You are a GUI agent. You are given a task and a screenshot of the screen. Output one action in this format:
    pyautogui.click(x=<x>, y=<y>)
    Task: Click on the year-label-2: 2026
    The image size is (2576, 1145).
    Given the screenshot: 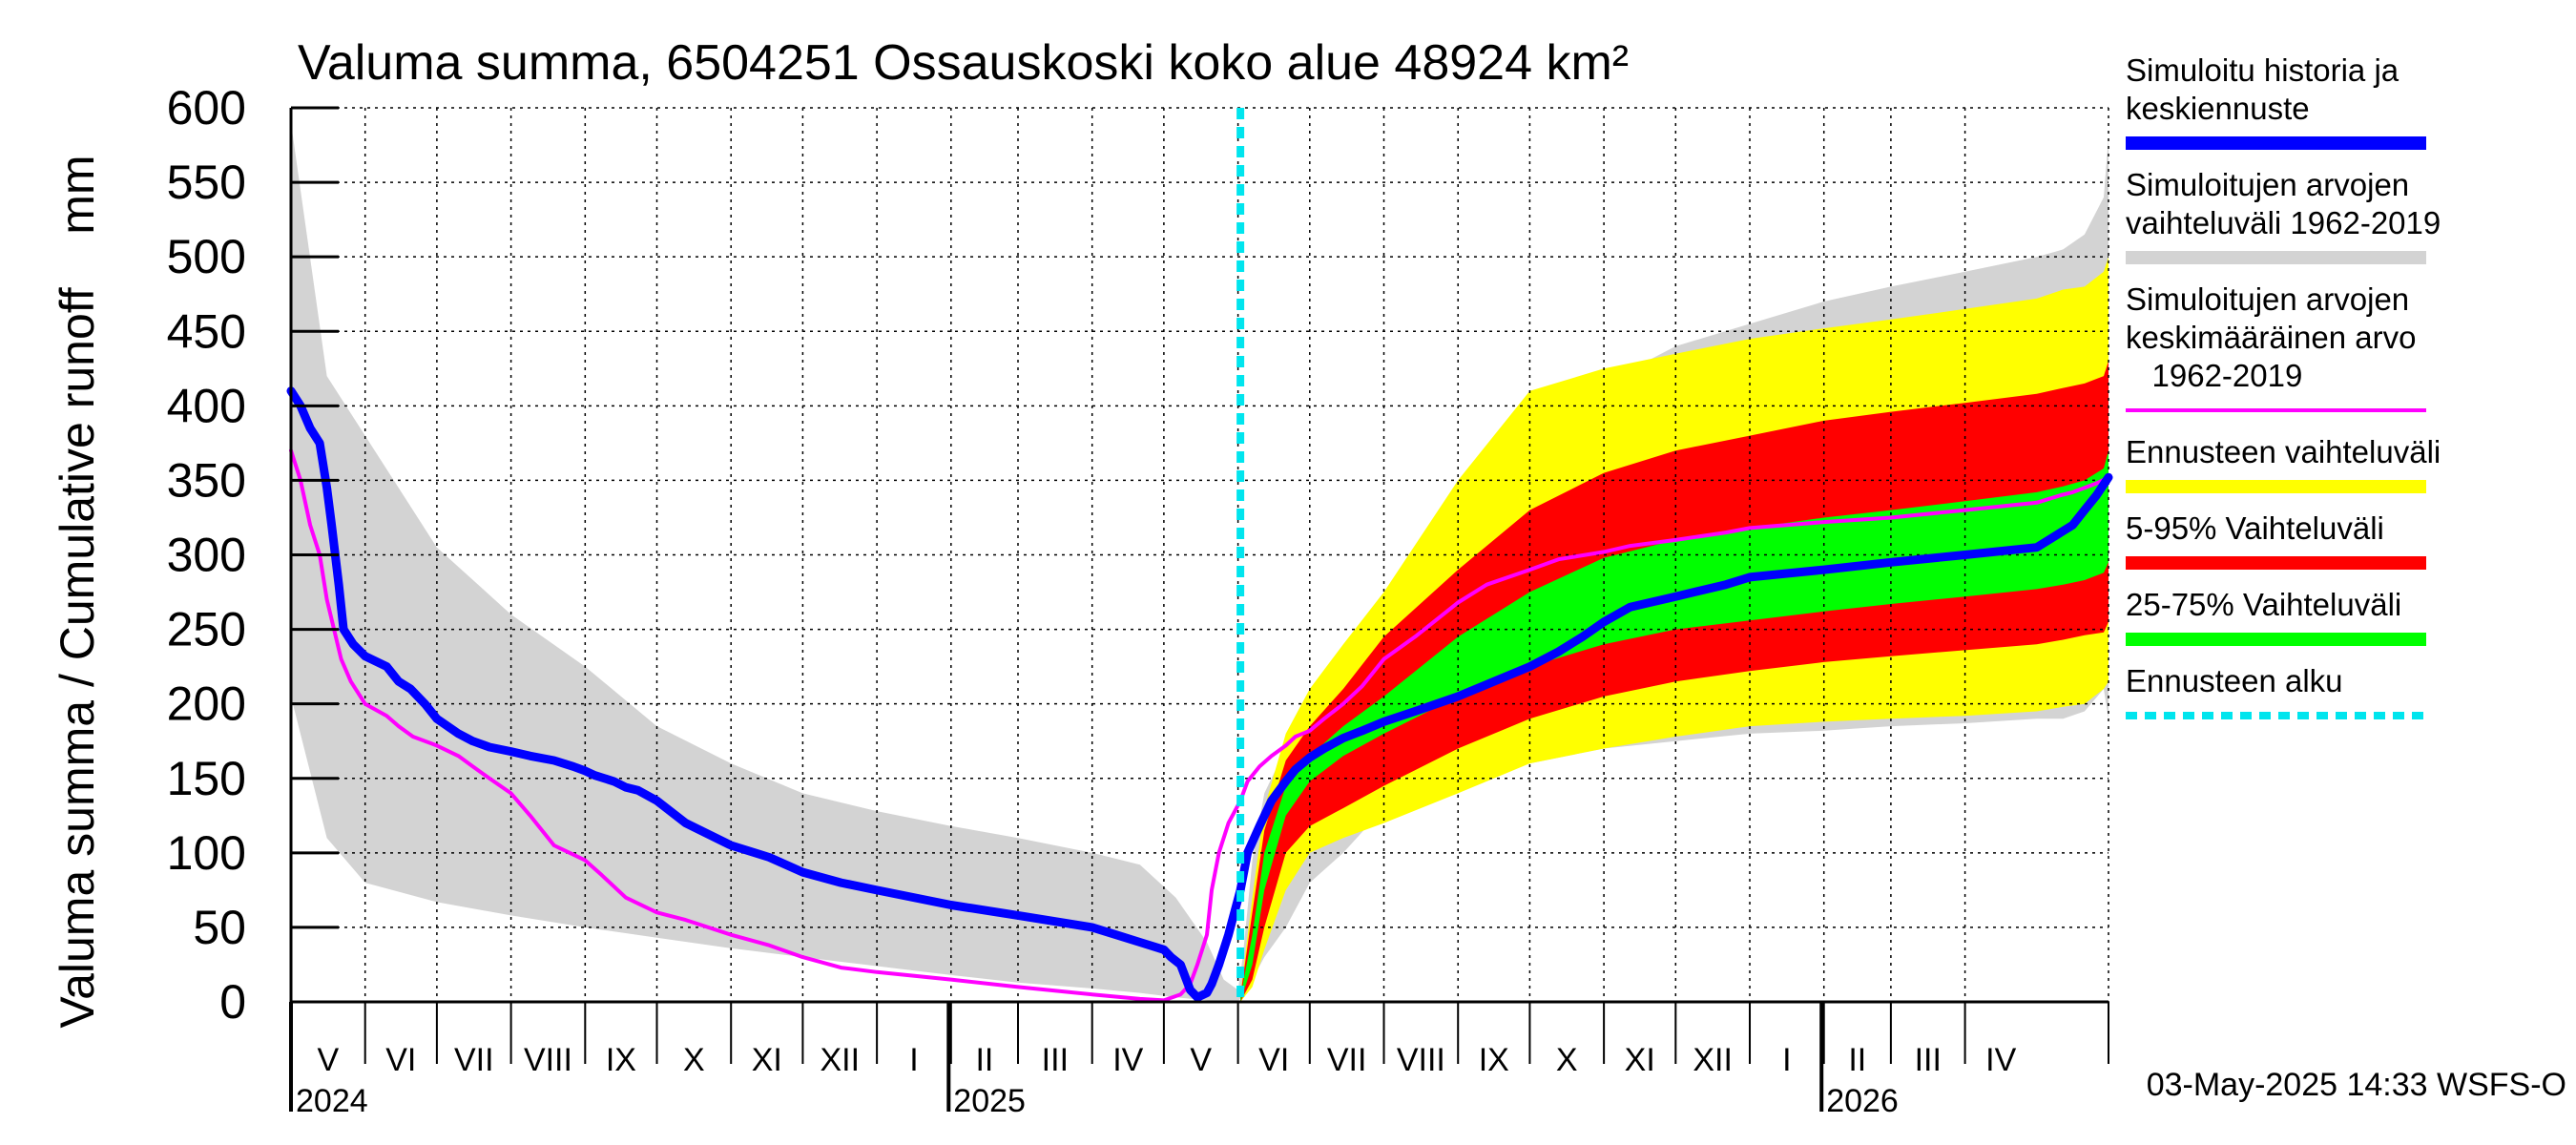 What is the action you would take?
    pyautogui.click(x=1862, y=1101)
    